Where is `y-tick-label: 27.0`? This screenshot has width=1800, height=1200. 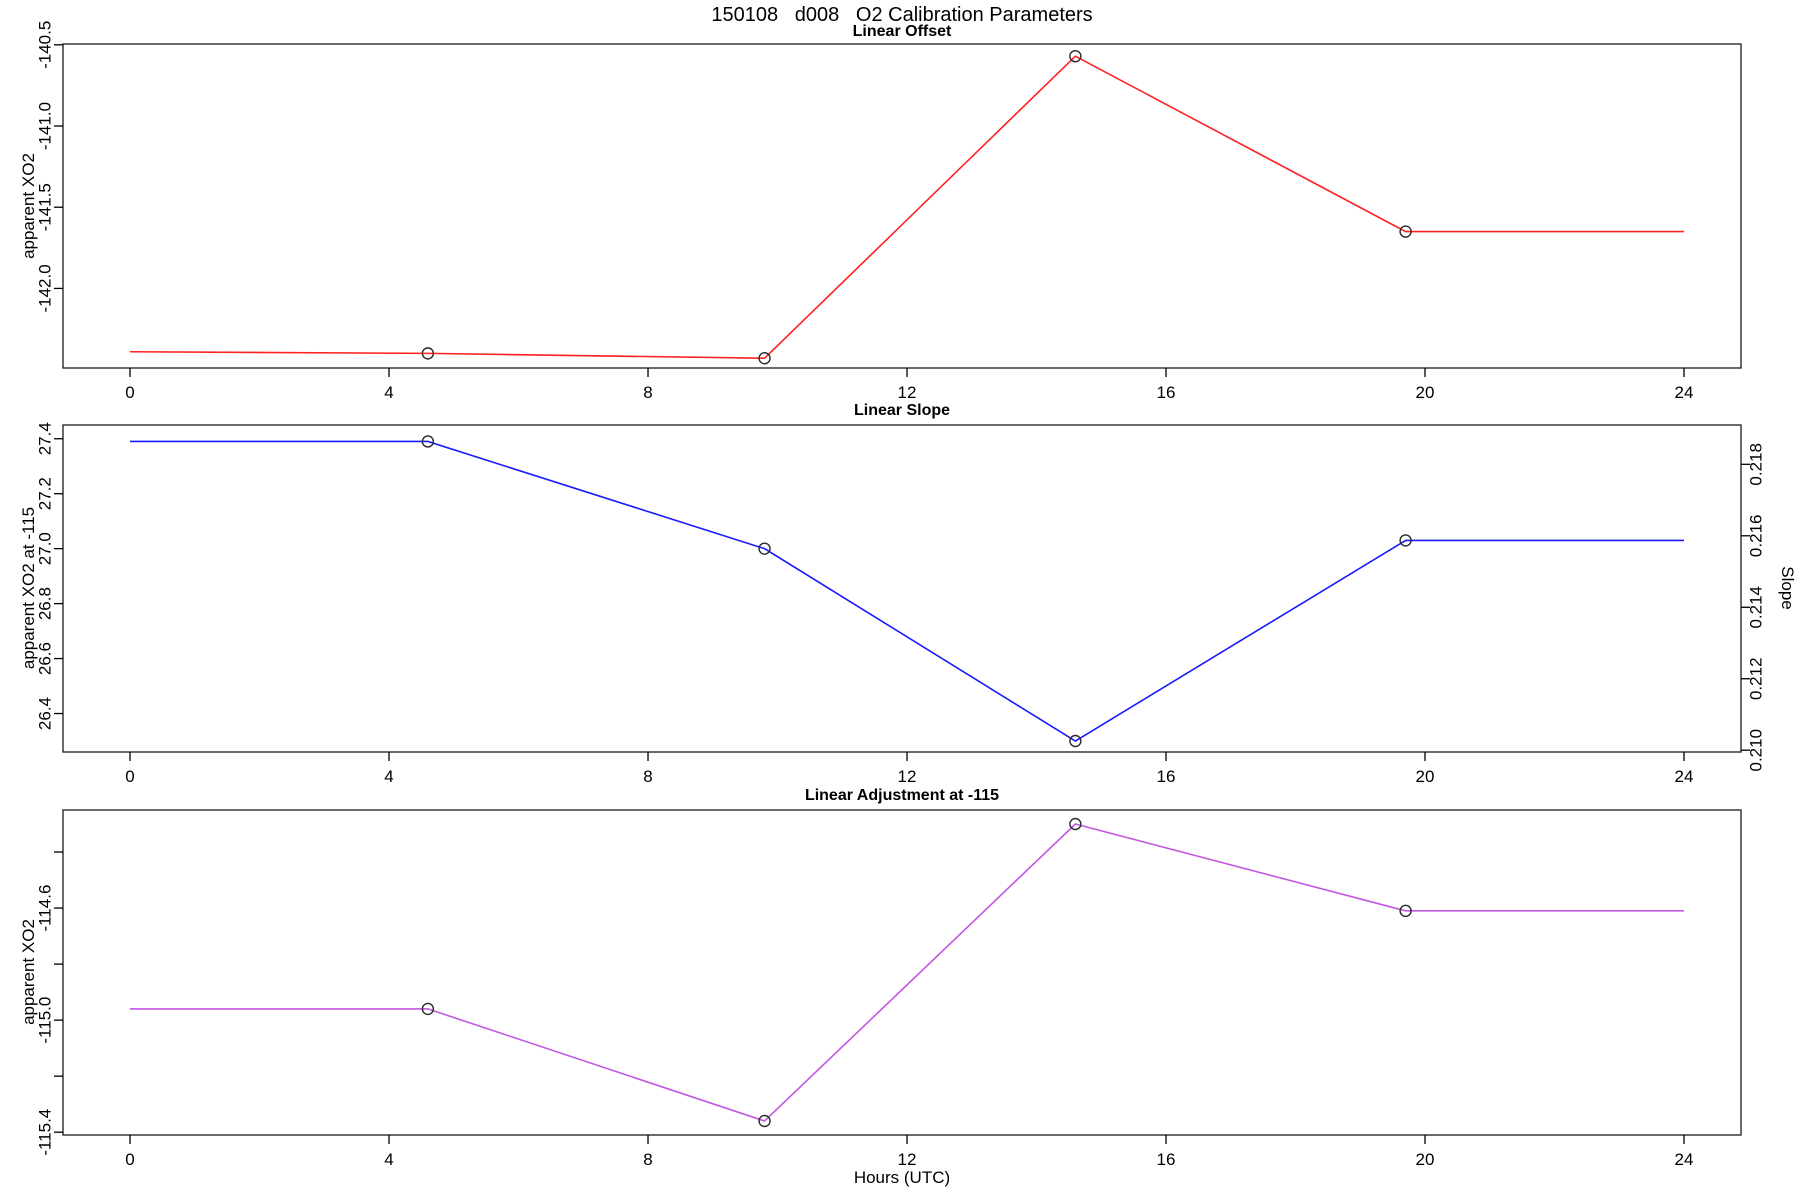
y-tick-label: 27.0 is located at coordinates (44, 548).